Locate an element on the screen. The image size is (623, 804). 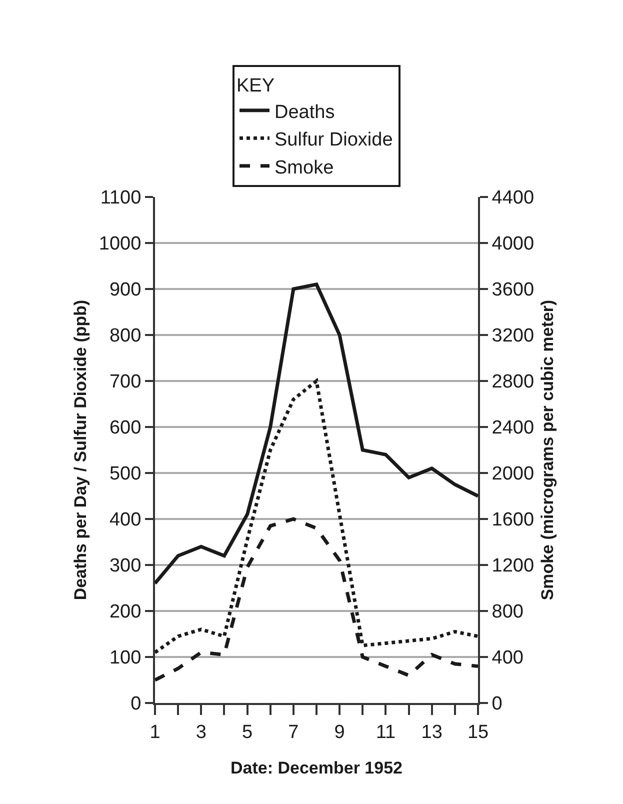
y2-tick-label: 2800 is located at coordinates (513, 382).